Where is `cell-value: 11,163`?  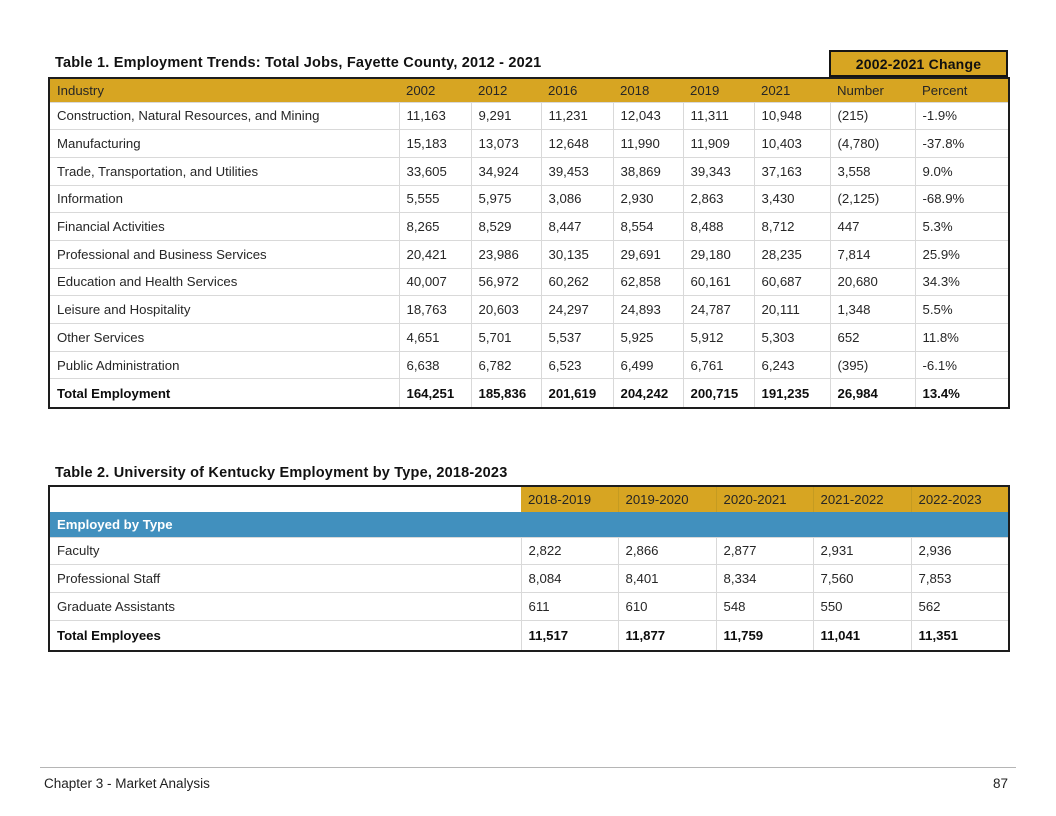
cell-value: 11,163 is located at coordinates (434, 115).